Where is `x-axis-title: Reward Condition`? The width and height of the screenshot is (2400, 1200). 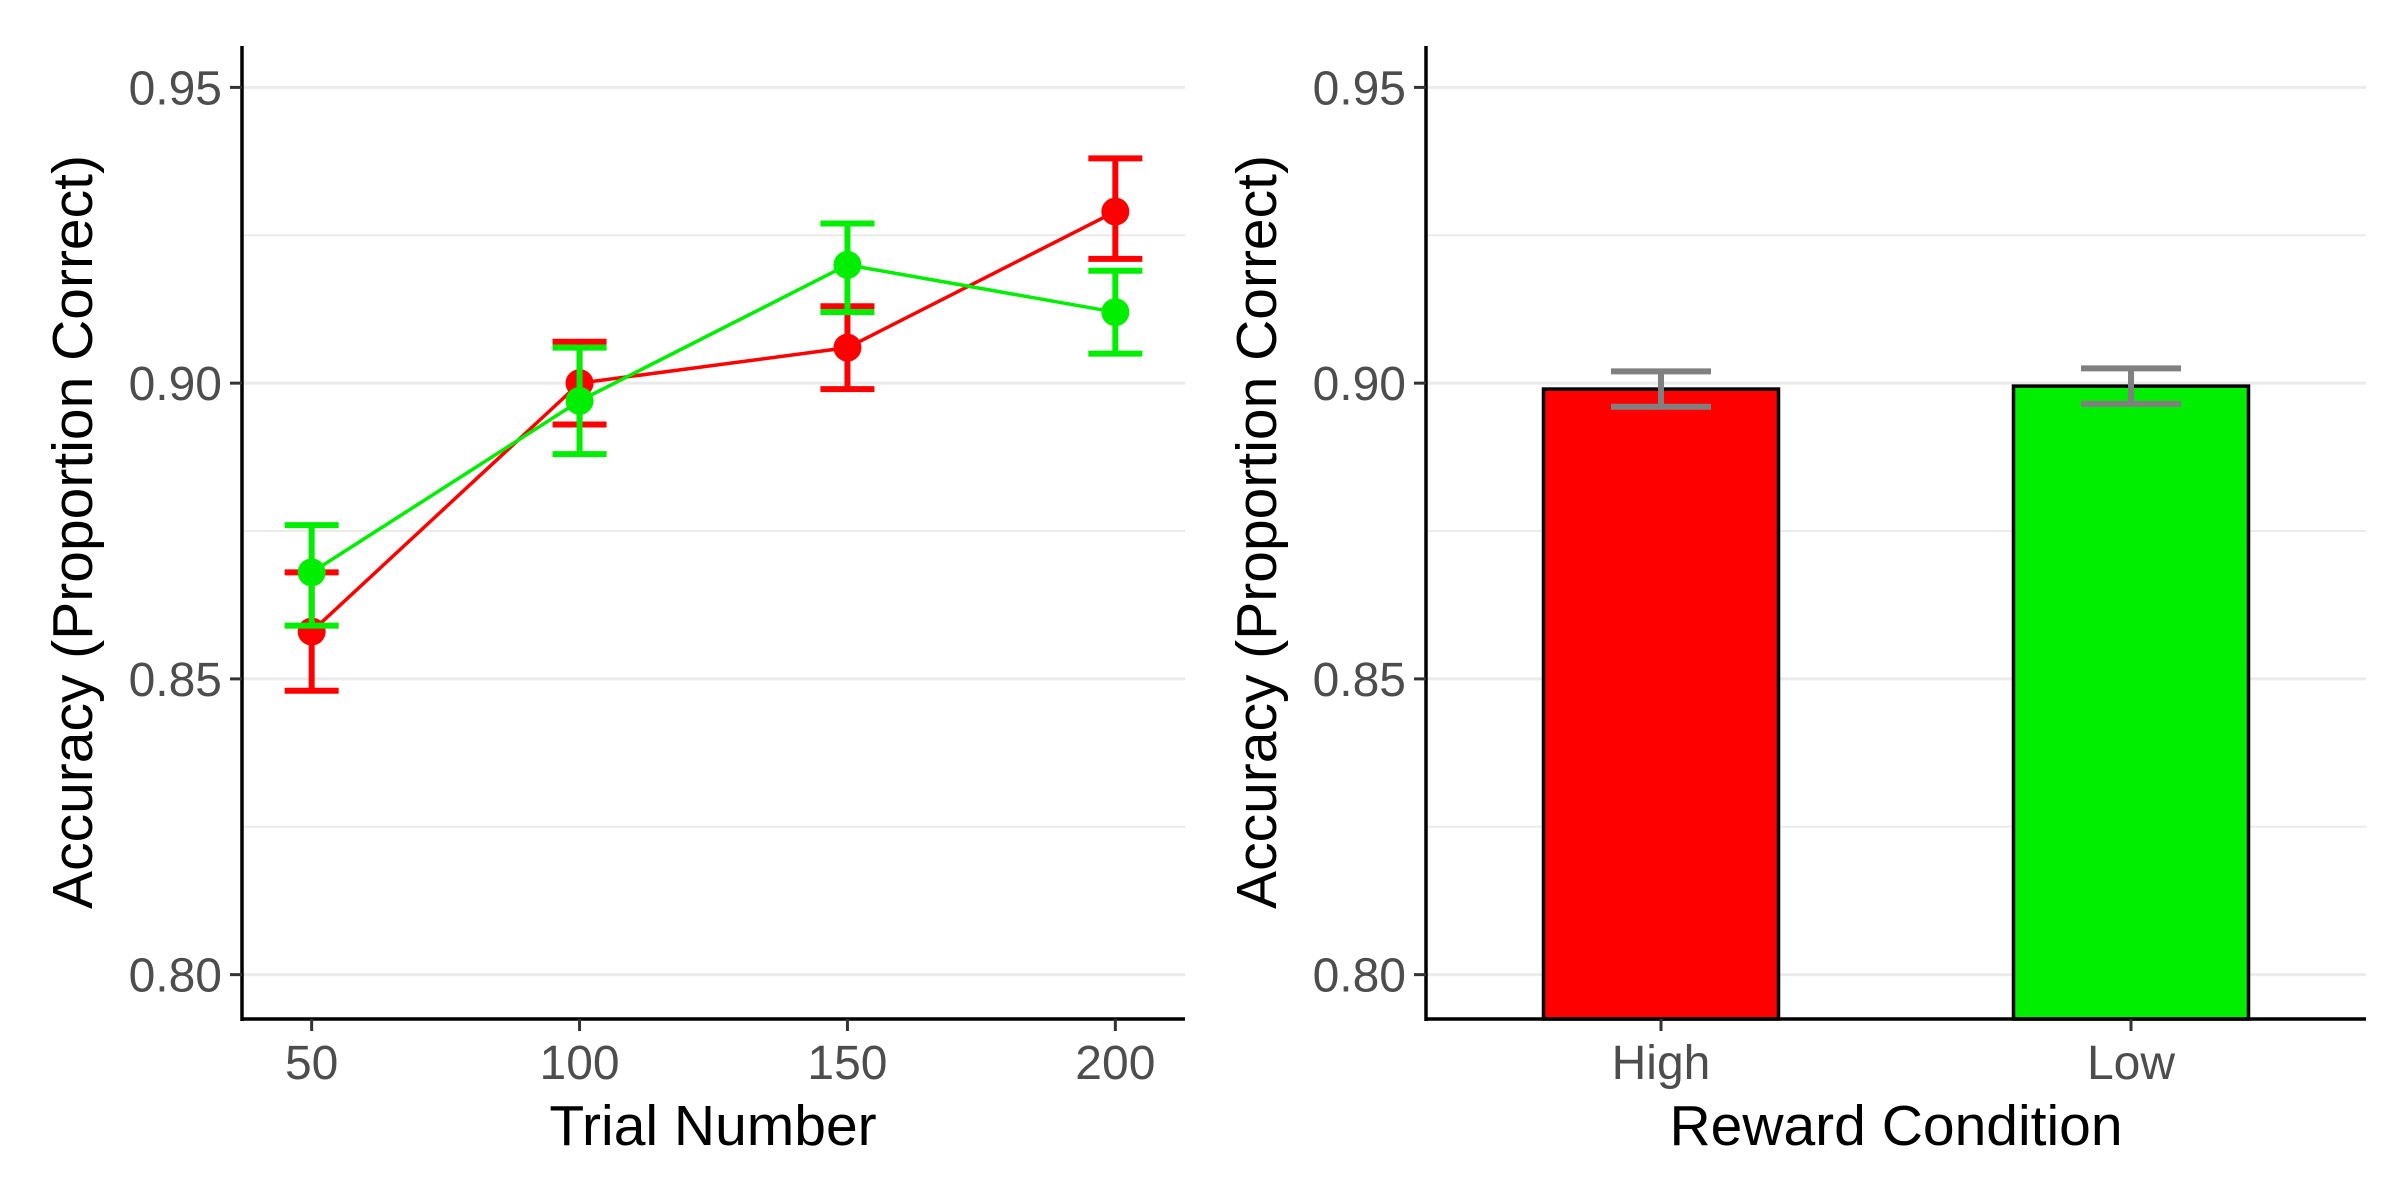 x-axis-title: Reward Condition is located at coordinates (1895, 1126).